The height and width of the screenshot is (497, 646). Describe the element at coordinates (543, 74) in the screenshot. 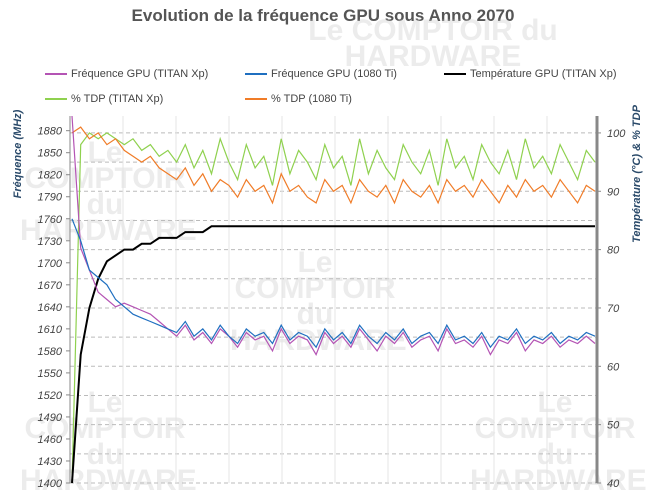

I see `legend-label: Température GPU (TITAN Xp)` at that location.